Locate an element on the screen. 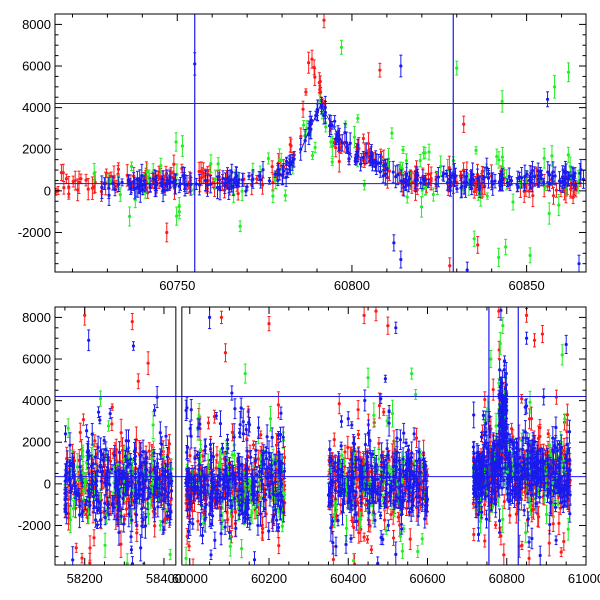  y-tick-label: 4000 is located at coordinates (36, 107).